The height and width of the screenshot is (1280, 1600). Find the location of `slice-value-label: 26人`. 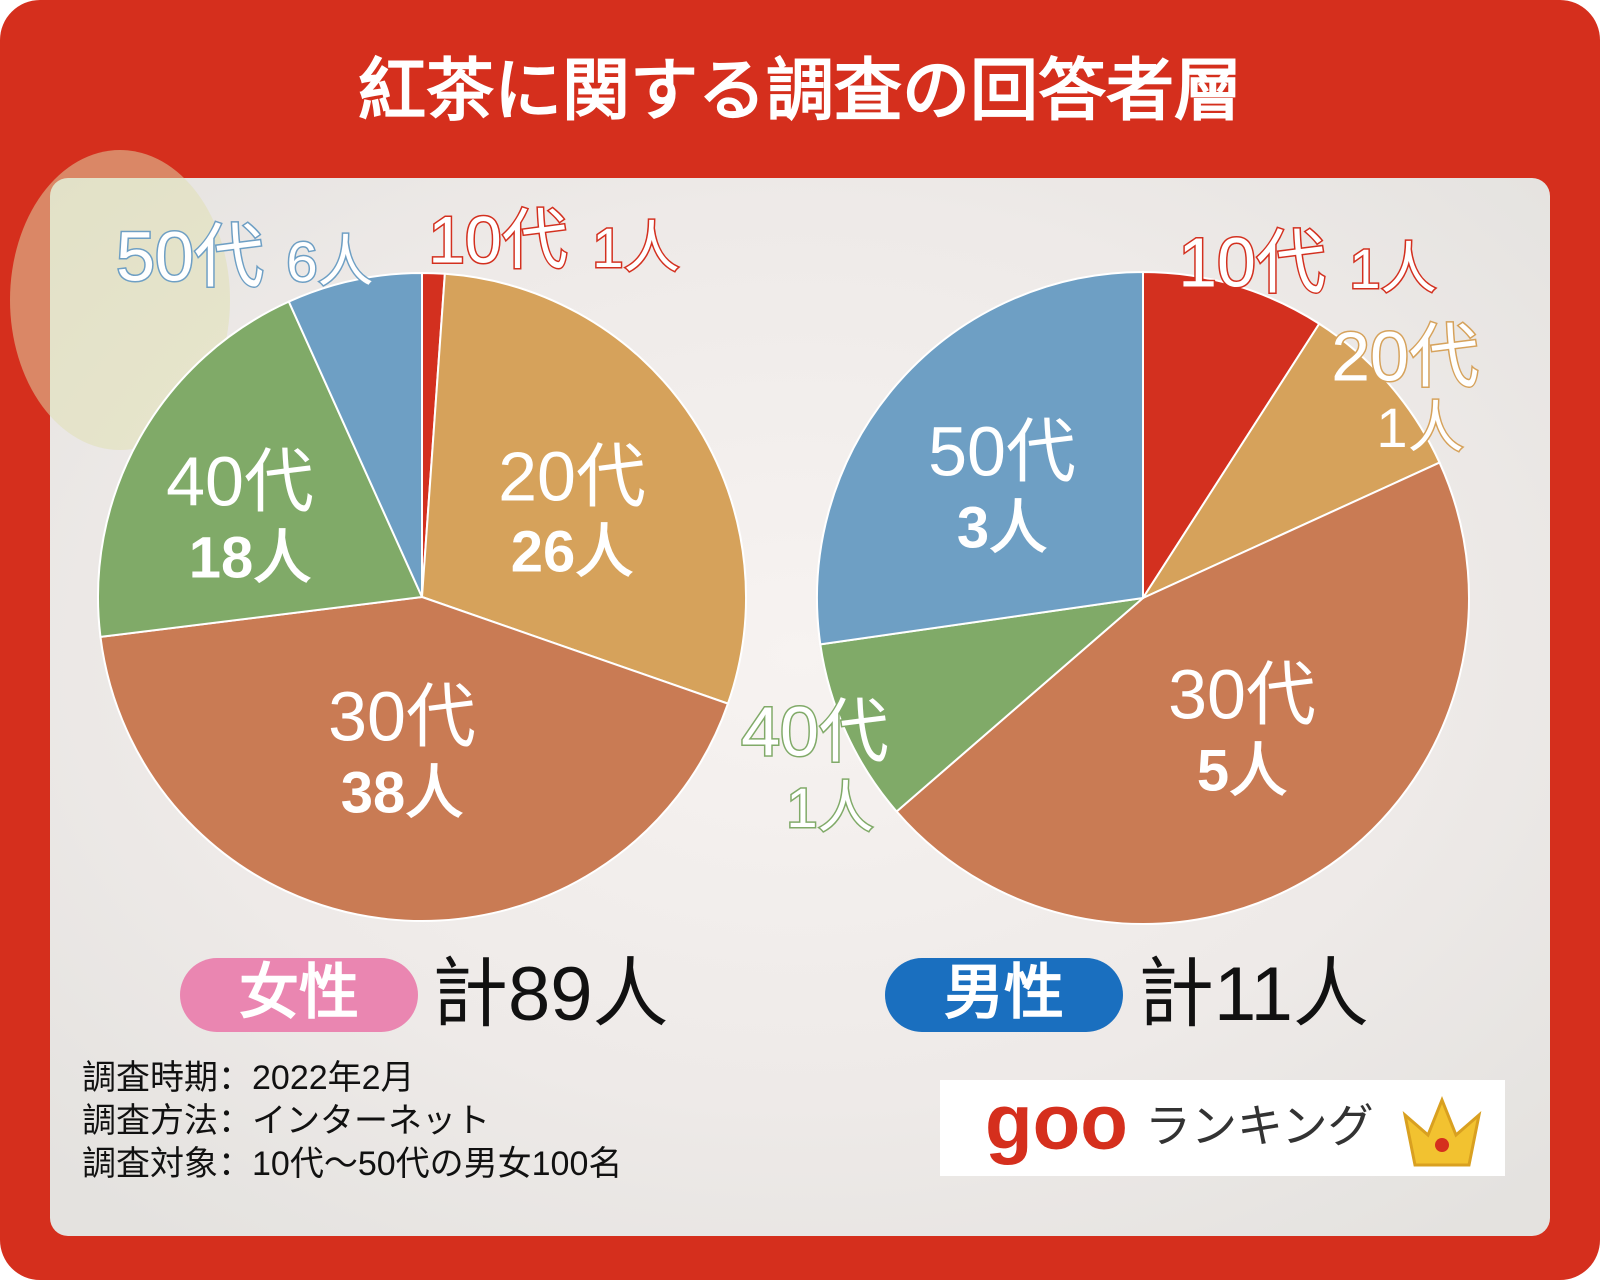

slice-value-label: 26人 is located at coordinates (572, 551).